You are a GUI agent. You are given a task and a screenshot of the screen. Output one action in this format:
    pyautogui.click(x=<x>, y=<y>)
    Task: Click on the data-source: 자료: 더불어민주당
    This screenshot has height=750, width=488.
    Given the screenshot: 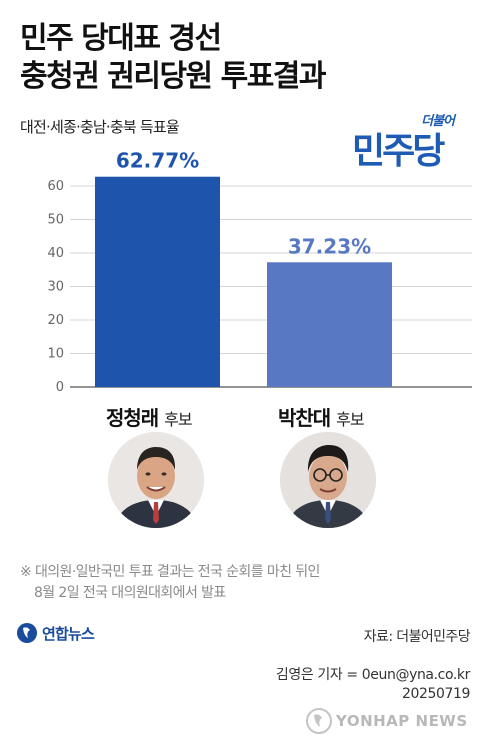 What is the action you would take?
    pyautogui.click(x=417, y=637)
    